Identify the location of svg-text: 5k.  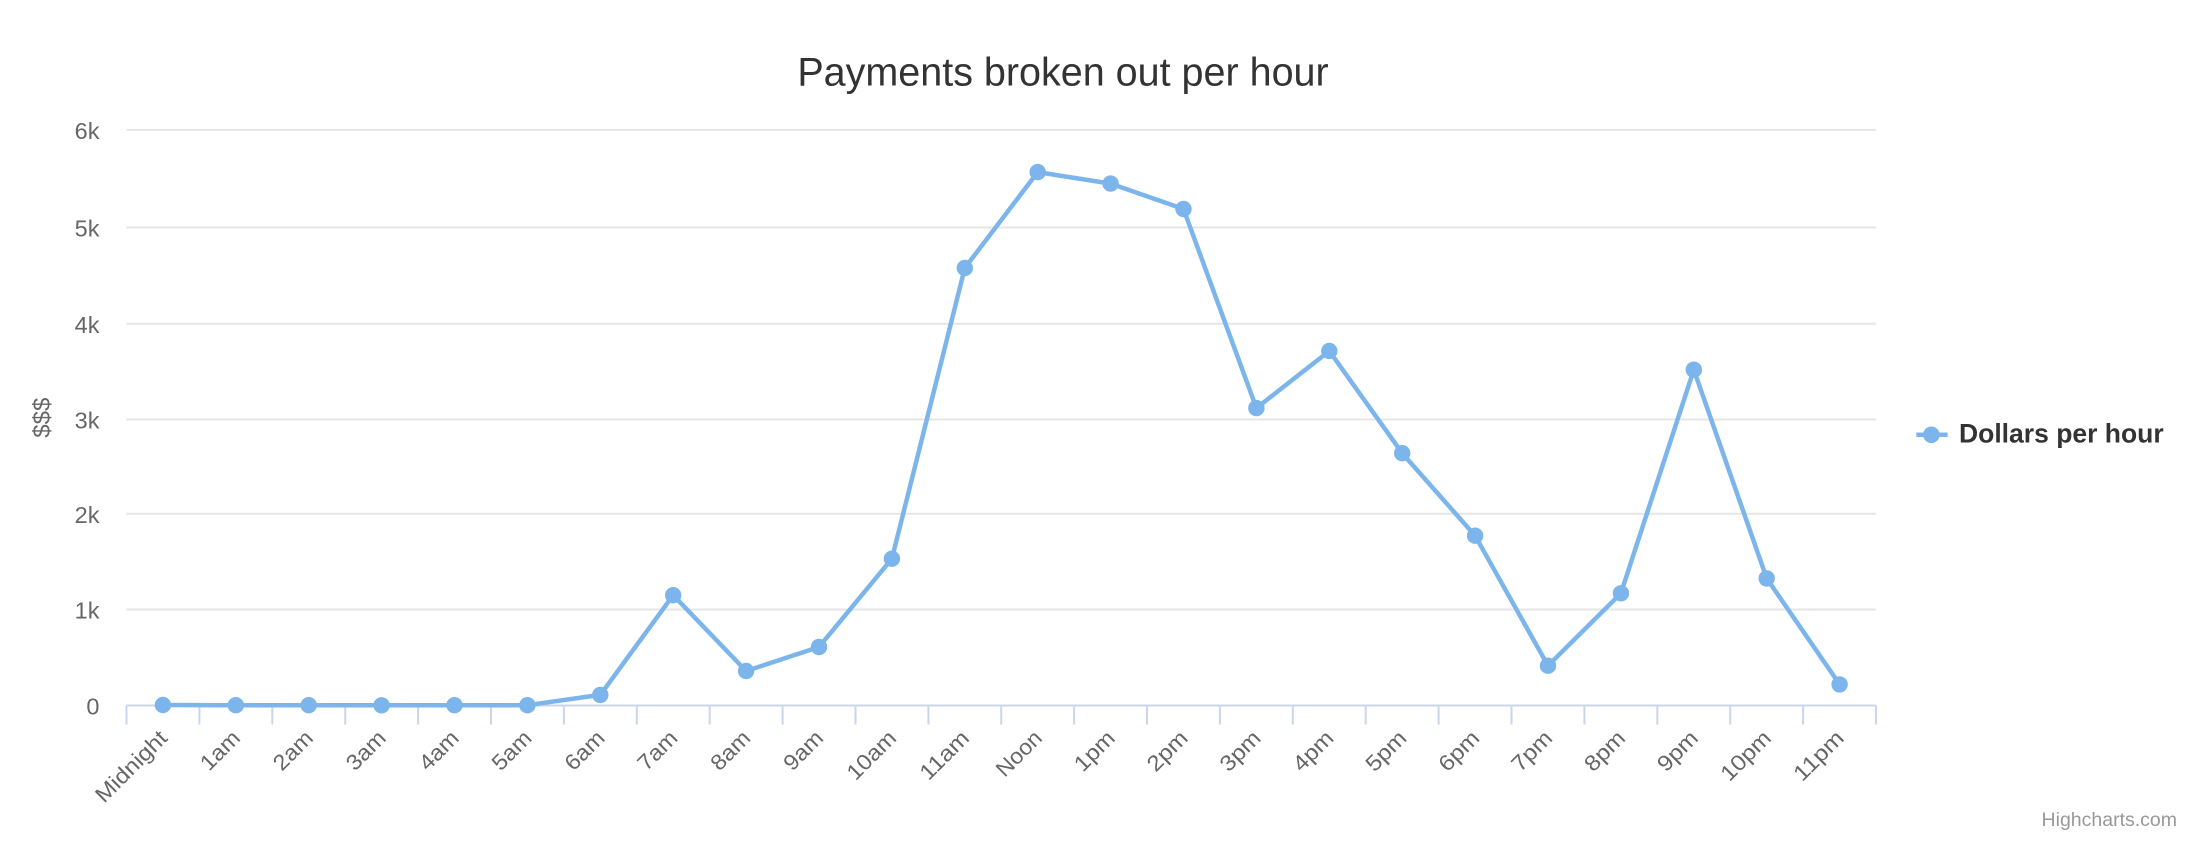
(87, 229).